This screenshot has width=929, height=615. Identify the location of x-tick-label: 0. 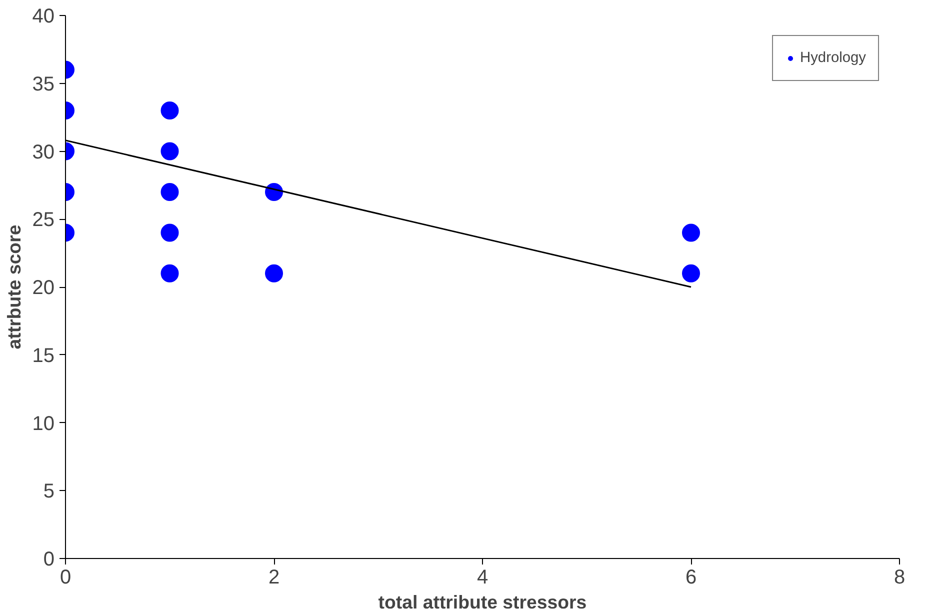
(66, 577).